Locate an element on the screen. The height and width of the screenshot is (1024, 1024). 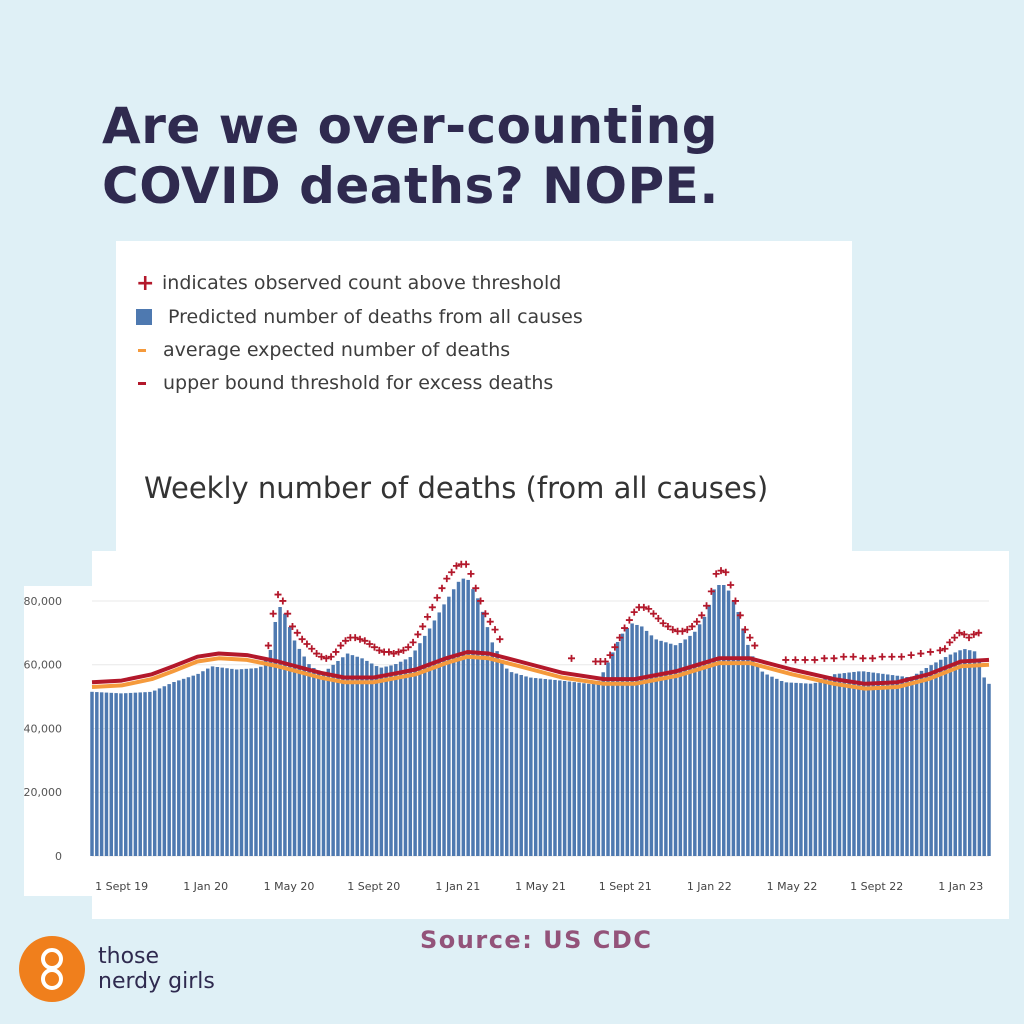
x-tick-label: 1 Sept 19 is located at coordinates (121, 886).